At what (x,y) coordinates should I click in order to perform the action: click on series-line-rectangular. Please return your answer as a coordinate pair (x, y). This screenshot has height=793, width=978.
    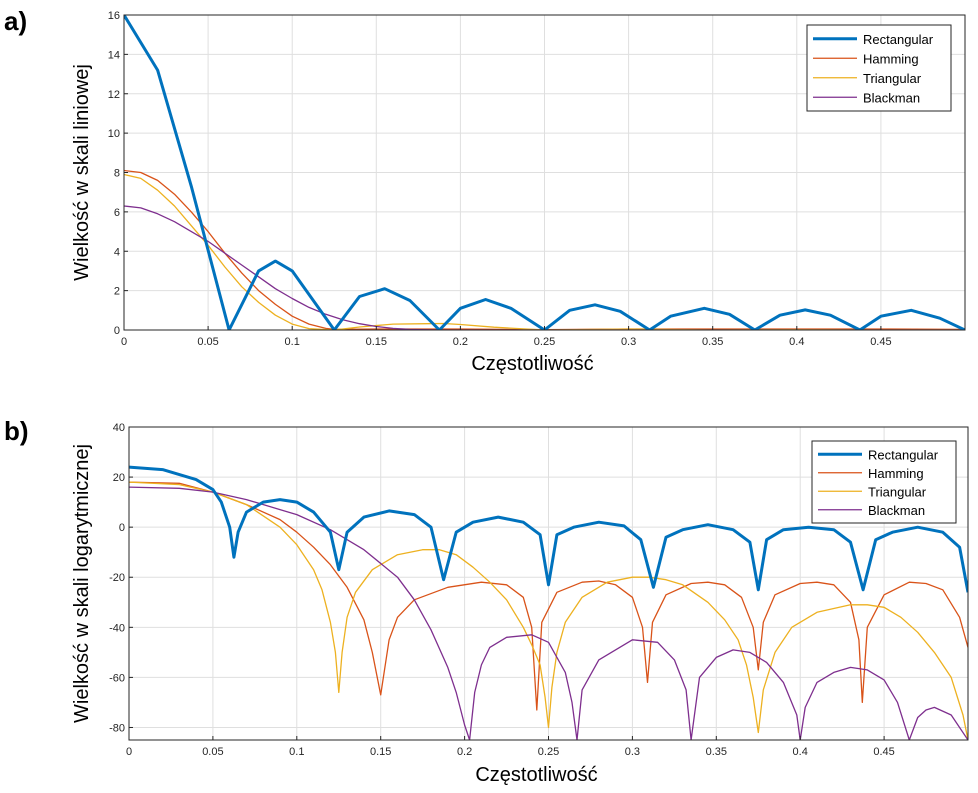
    Looking at the image, I should click on (548, 529).